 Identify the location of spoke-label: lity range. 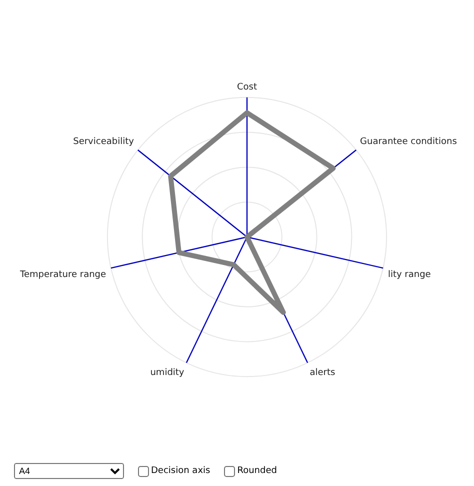
(410, 275).